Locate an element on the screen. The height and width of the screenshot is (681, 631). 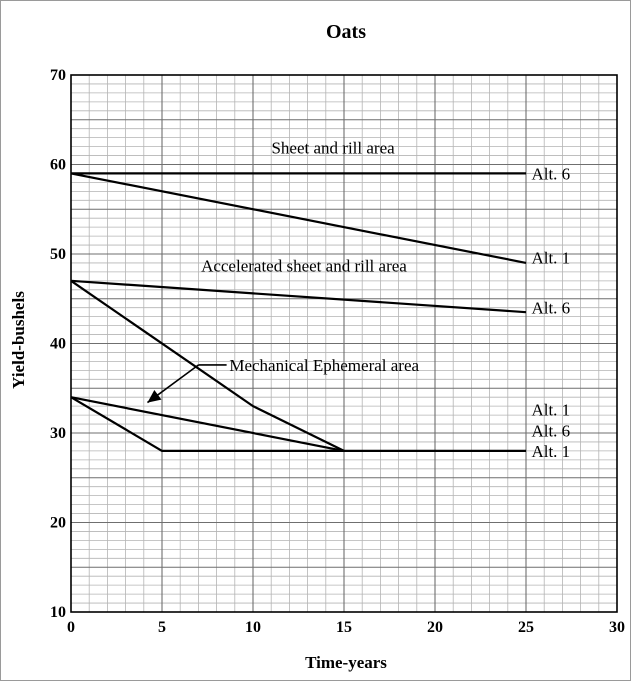
x-tick-label: 5 is located at coordinates (162, 627).